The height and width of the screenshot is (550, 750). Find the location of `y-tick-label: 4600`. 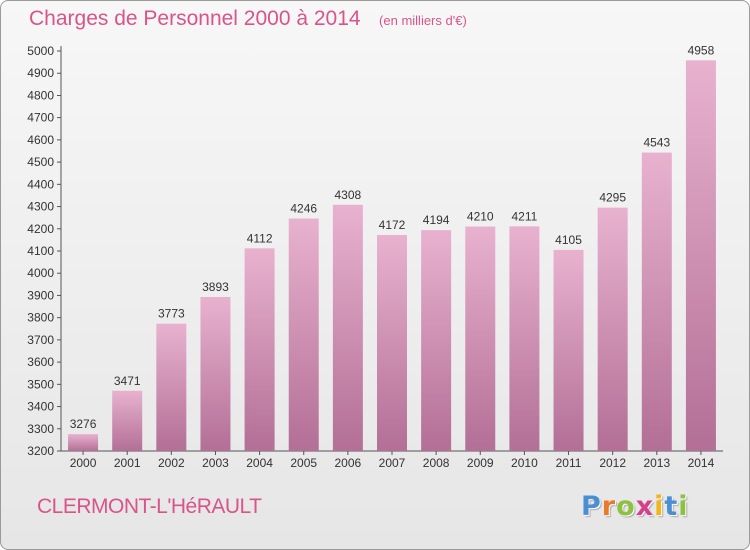

y-tick-label: 4600 is located at coordinates (40, 140).